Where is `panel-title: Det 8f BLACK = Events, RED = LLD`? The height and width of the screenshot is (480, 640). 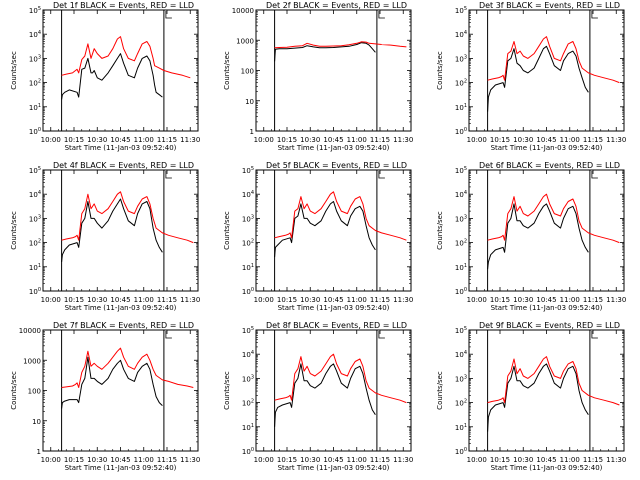
panel-title: Det 8f BLACK = Events, RED = LLD is located at coordinates (336, 325).